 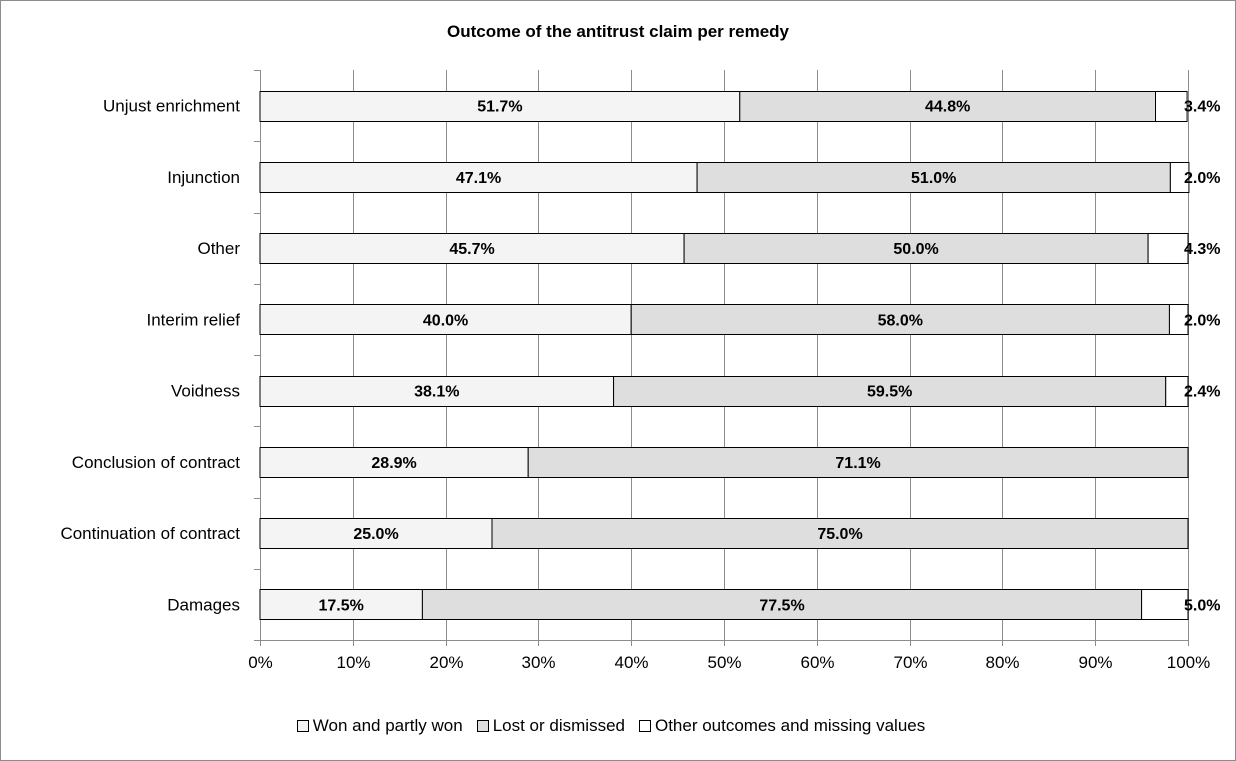 What do you see at coordinates (1095, 662) in the screenshot?
I see `x-tick-label: 90%` at bounding box center [1095, 662].